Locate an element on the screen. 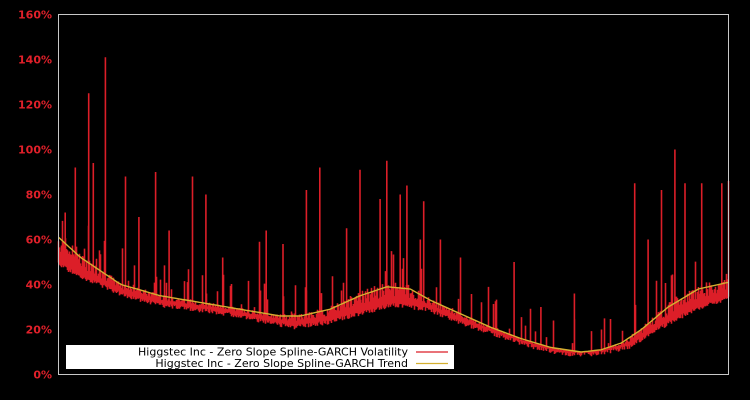 The image size is (750, 400). y-axis-tick-labels: 0% 20% 40% 60% 80% 100% 120% 140% 160% is located at coordinates (35, 195).